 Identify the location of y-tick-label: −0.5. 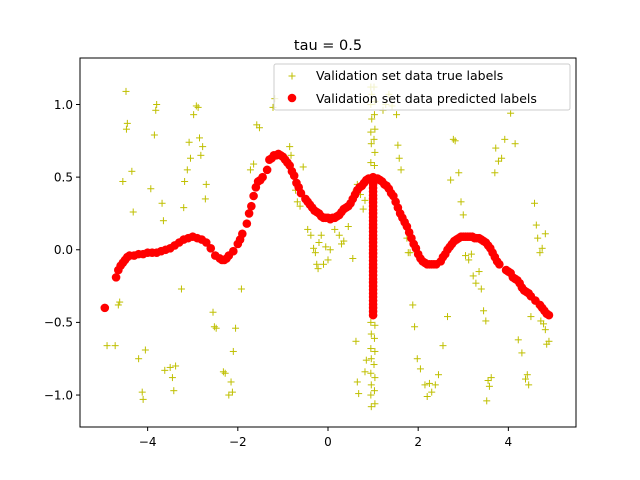
(58, 323).